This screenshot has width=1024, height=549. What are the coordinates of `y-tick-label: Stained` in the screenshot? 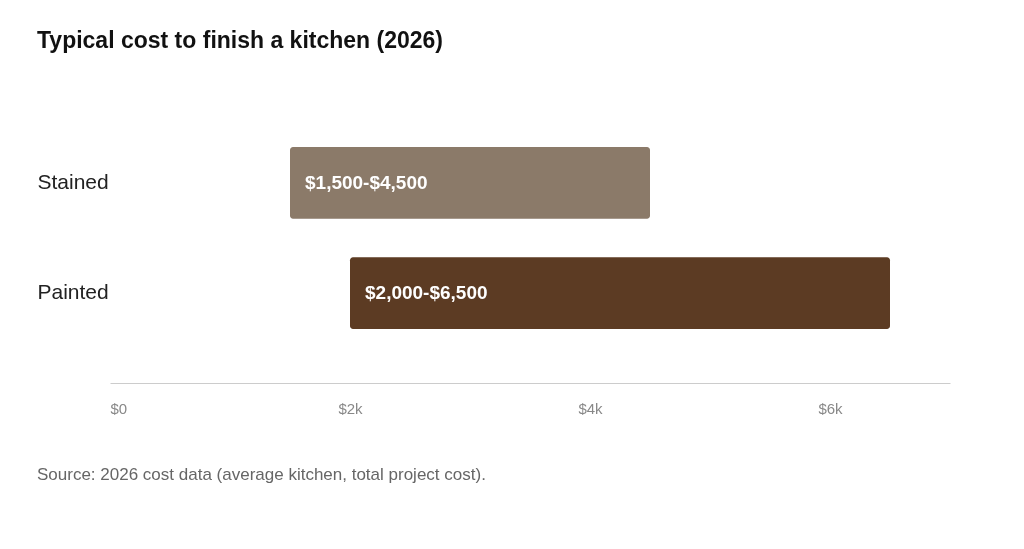 It's located at (73, 181).